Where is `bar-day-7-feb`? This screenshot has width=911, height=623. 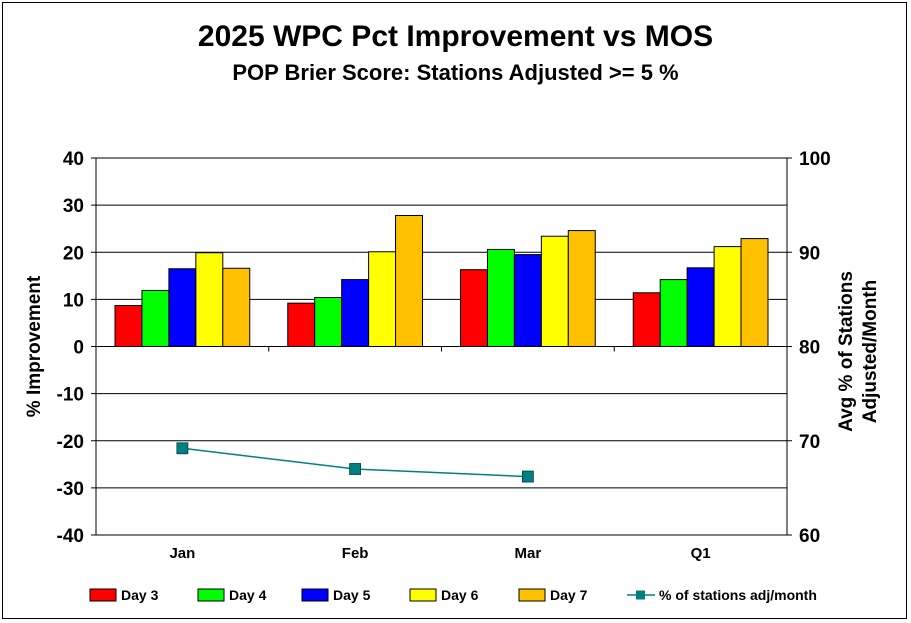
bar-day-7-feb is located at coordinates (409, 280).